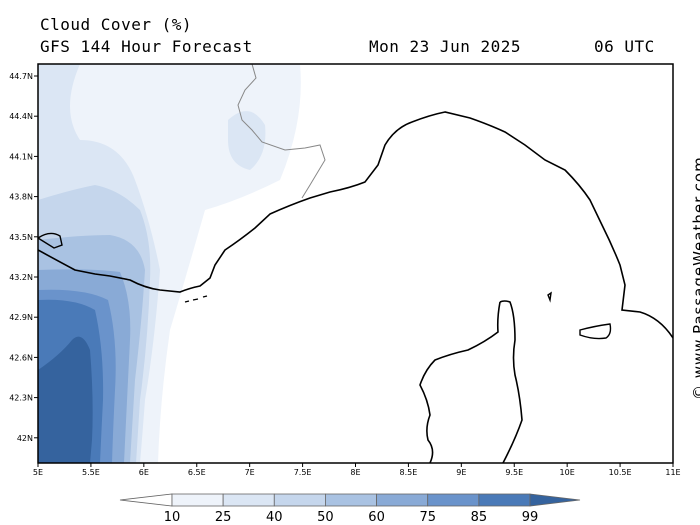 The width and height of the screenshot is (700, 525). Describe the element at coordinates (620, 472) in the screenshot. I see `lon-tick-label: 10.5E` at that location.